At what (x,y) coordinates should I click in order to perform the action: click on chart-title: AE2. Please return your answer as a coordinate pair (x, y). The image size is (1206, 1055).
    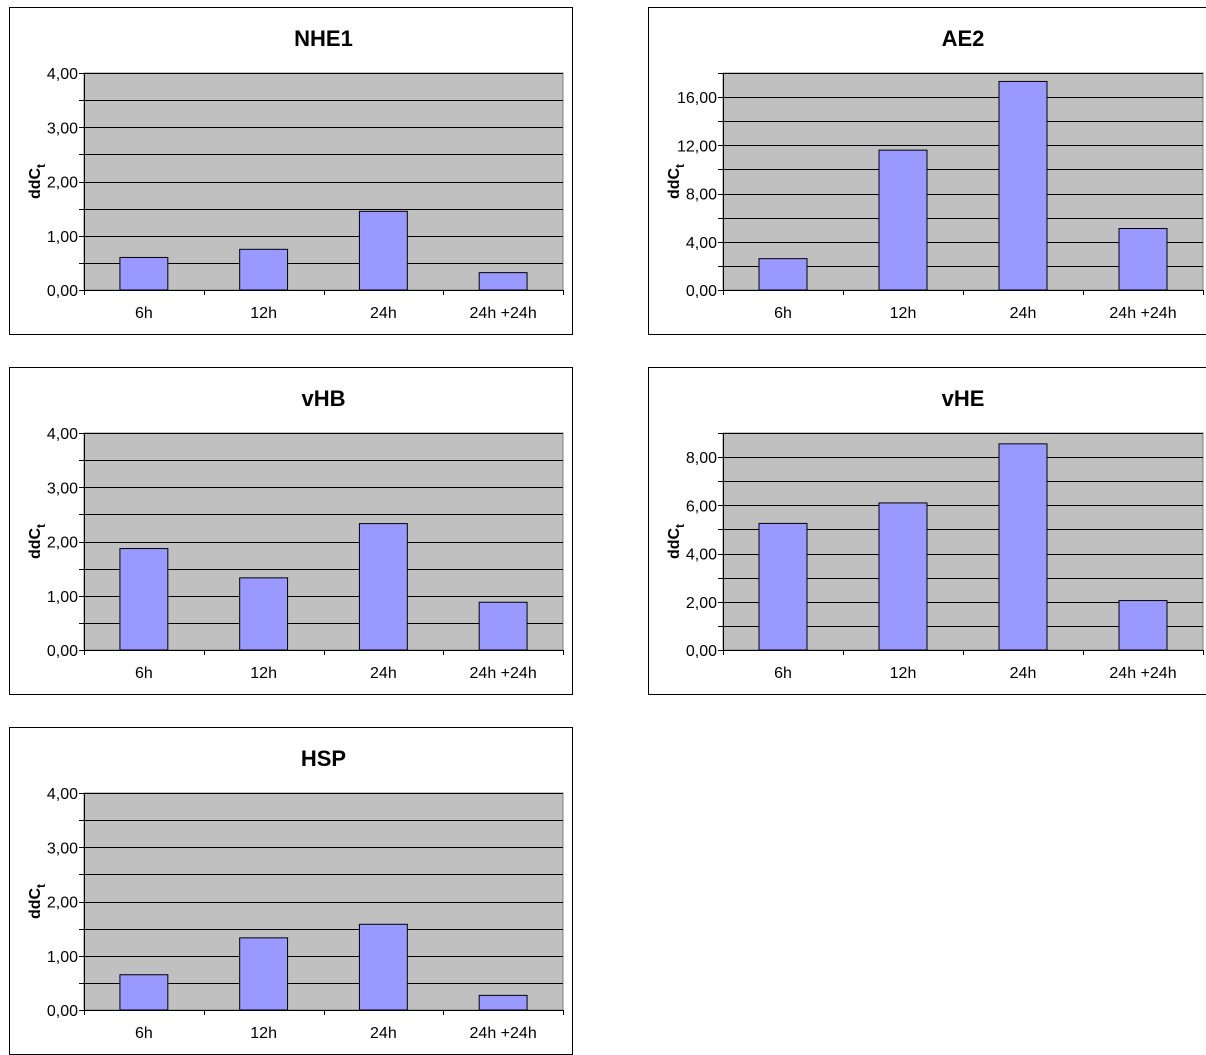
    Looking at the image, I should click on (963, 38).